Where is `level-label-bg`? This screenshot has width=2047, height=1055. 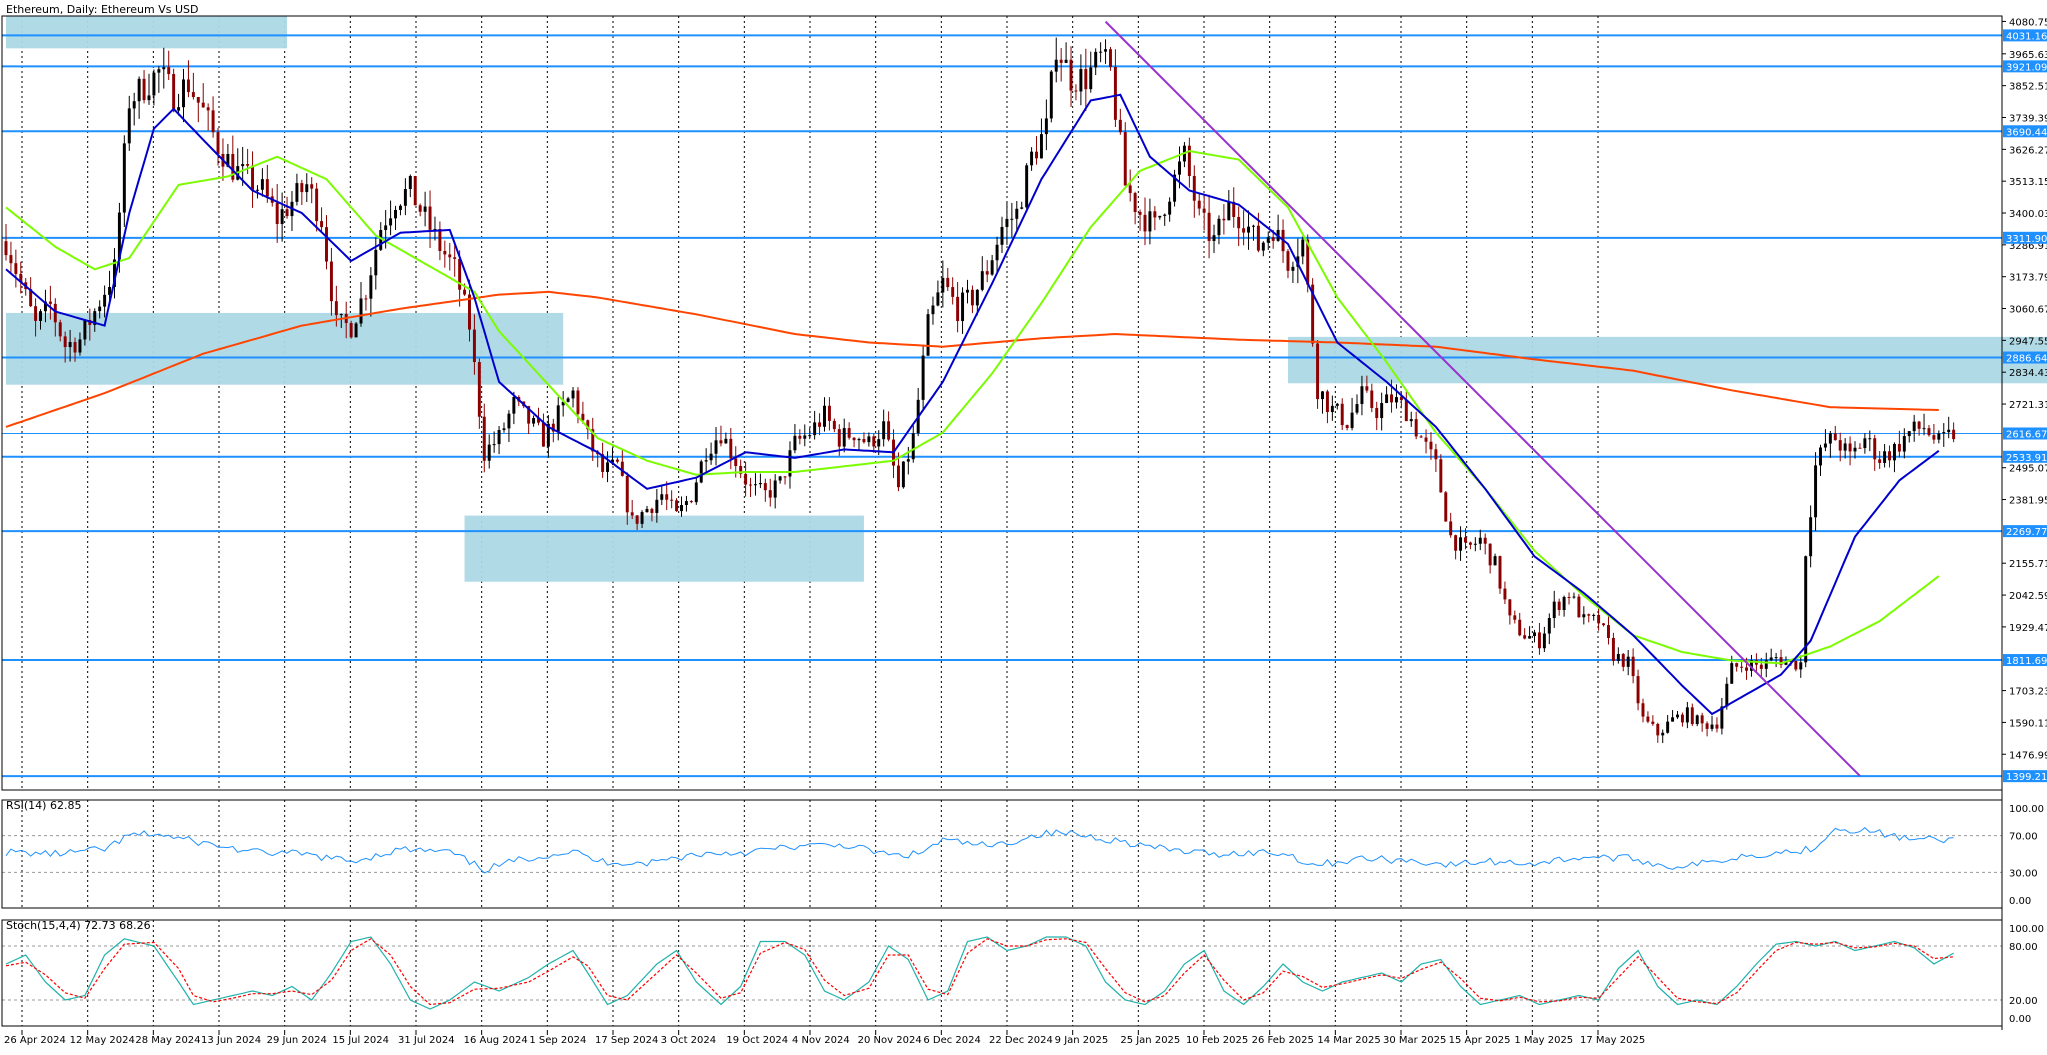
level-label-bg is located at coordinates (2025, 237).